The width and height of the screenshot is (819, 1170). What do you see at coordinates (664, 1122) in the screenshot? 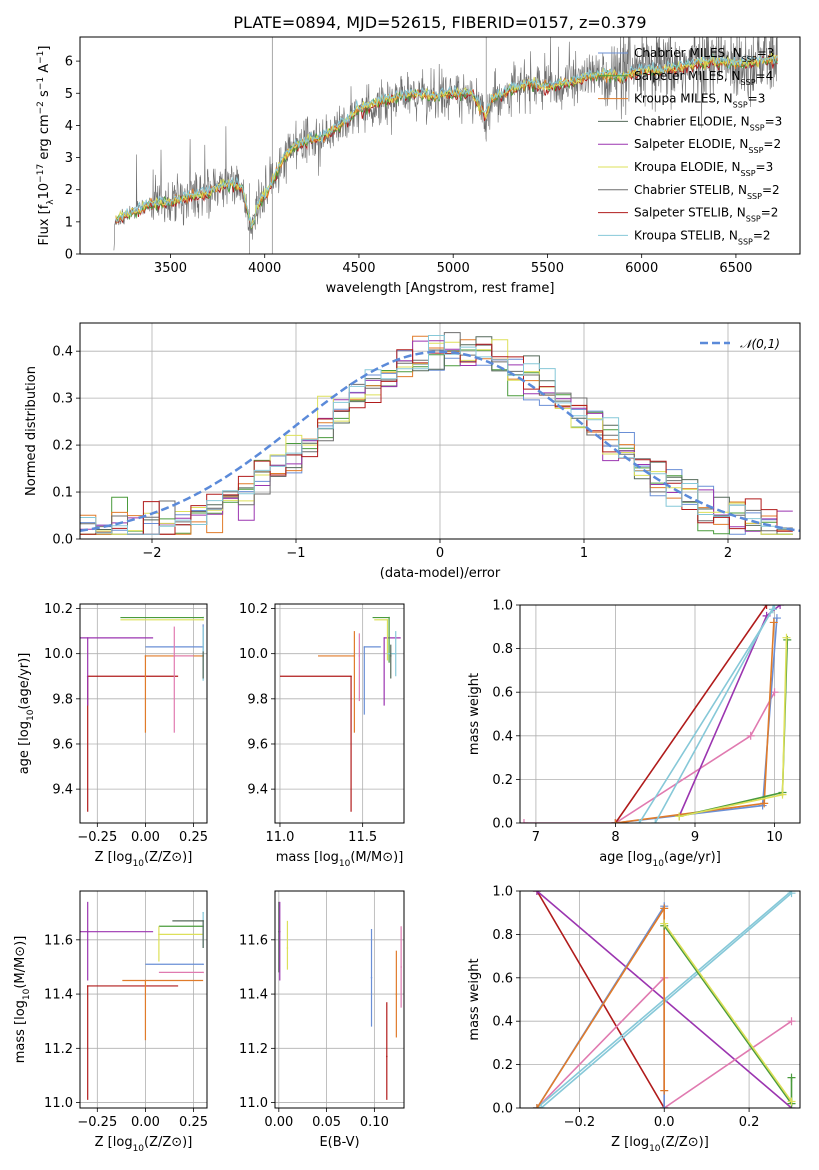
I see `mass-weight-metallicity-xtick-label: 0.0` at bounding box center [664, 1122].